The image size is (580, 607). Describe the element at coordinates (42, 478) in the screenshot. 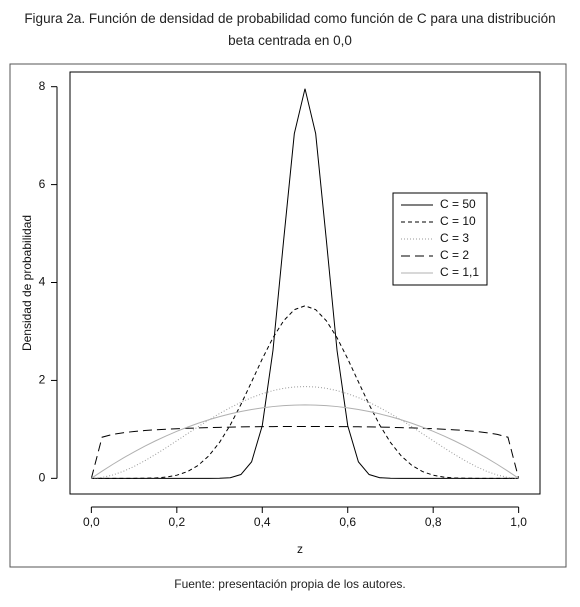

I see `y-tick-label: 0` at that location.